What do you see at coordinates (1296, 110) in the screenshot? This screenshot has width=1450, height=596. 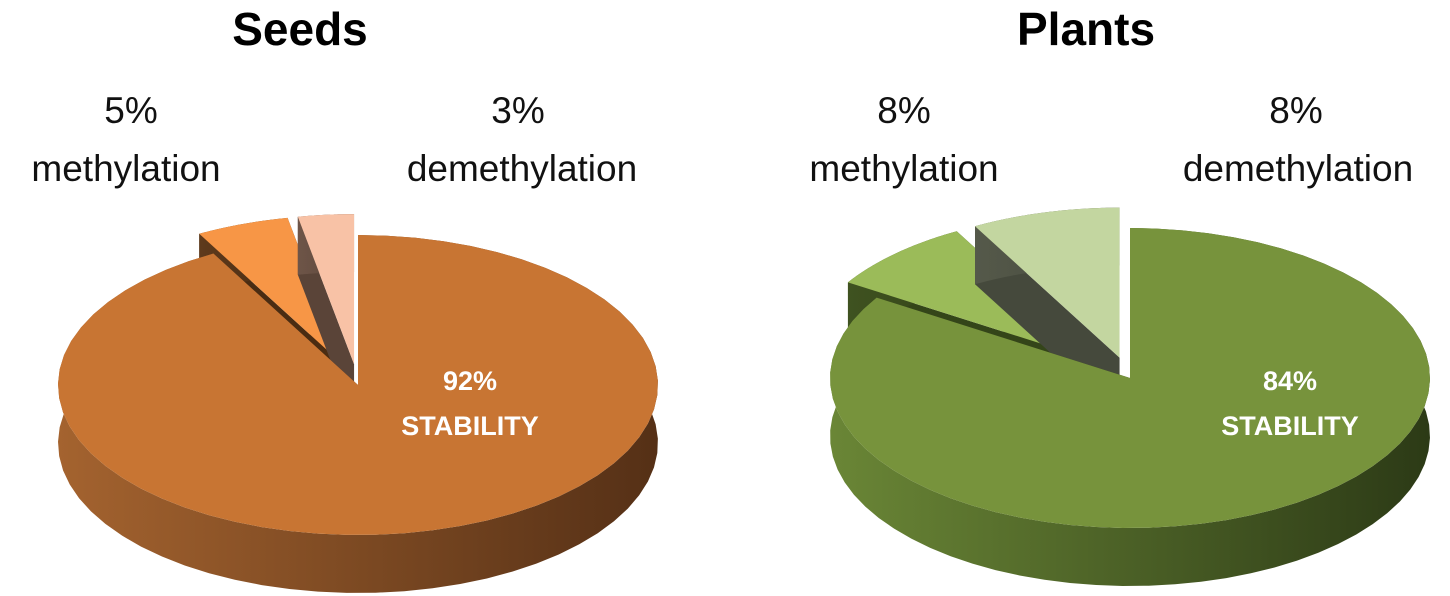 I see `plants-demethylation-pct: 8%` at bounding box center [1296, 110].